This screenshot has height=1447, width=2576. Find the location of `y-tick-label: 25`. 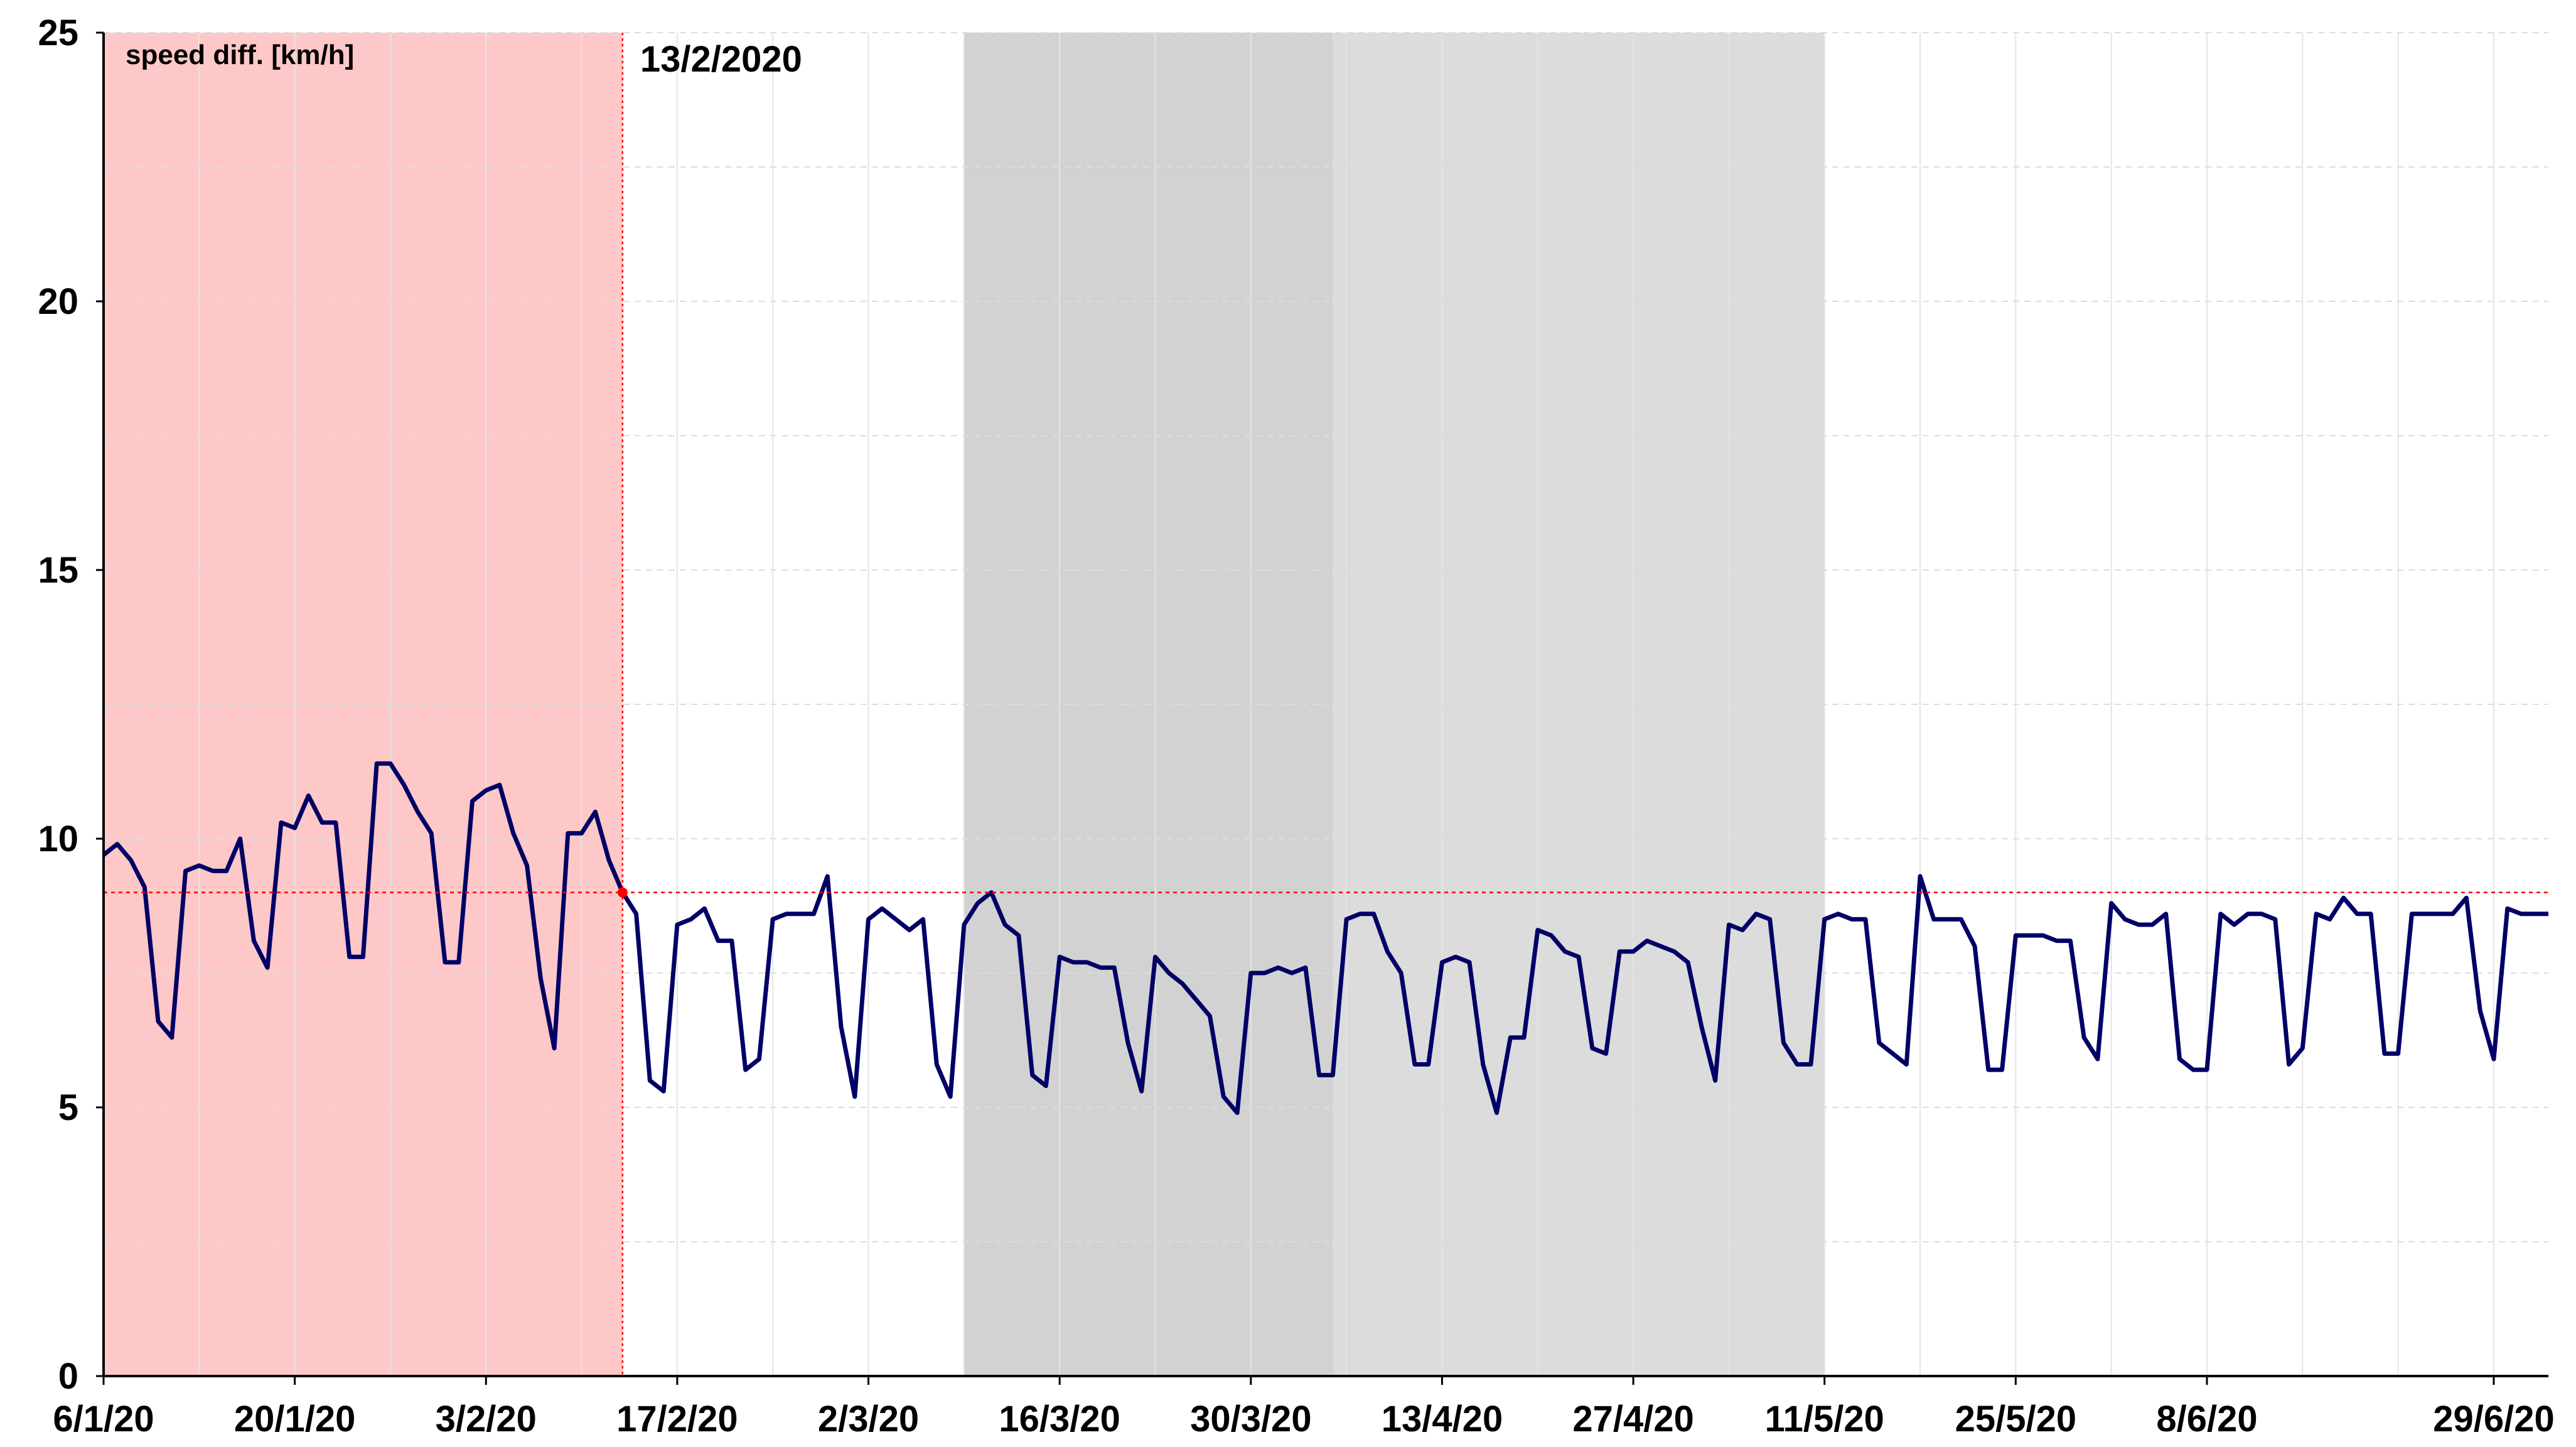

y-tick-label: 25 is located at coordinates (58, 33).